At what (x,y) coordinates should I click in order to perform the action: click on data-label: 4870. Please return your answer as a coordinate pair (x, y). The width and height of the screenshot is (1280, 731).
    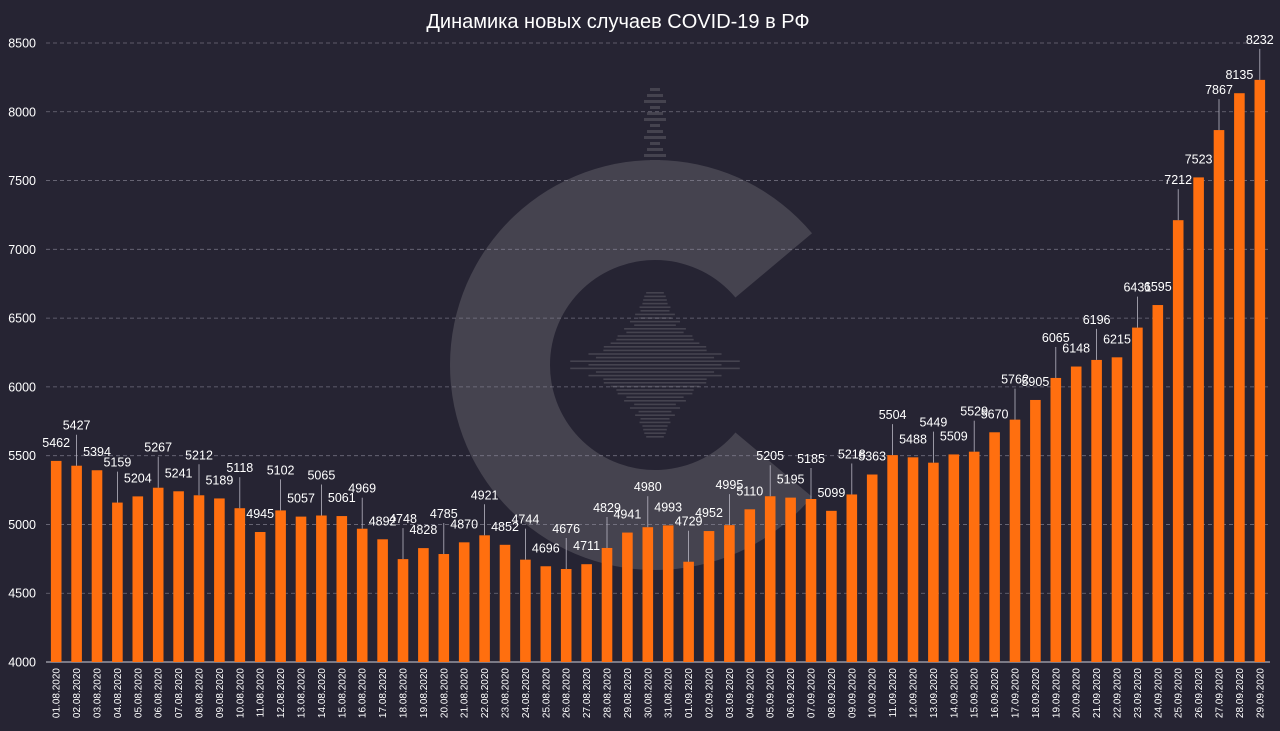
    Looking at the image, I should click on (464, 524).